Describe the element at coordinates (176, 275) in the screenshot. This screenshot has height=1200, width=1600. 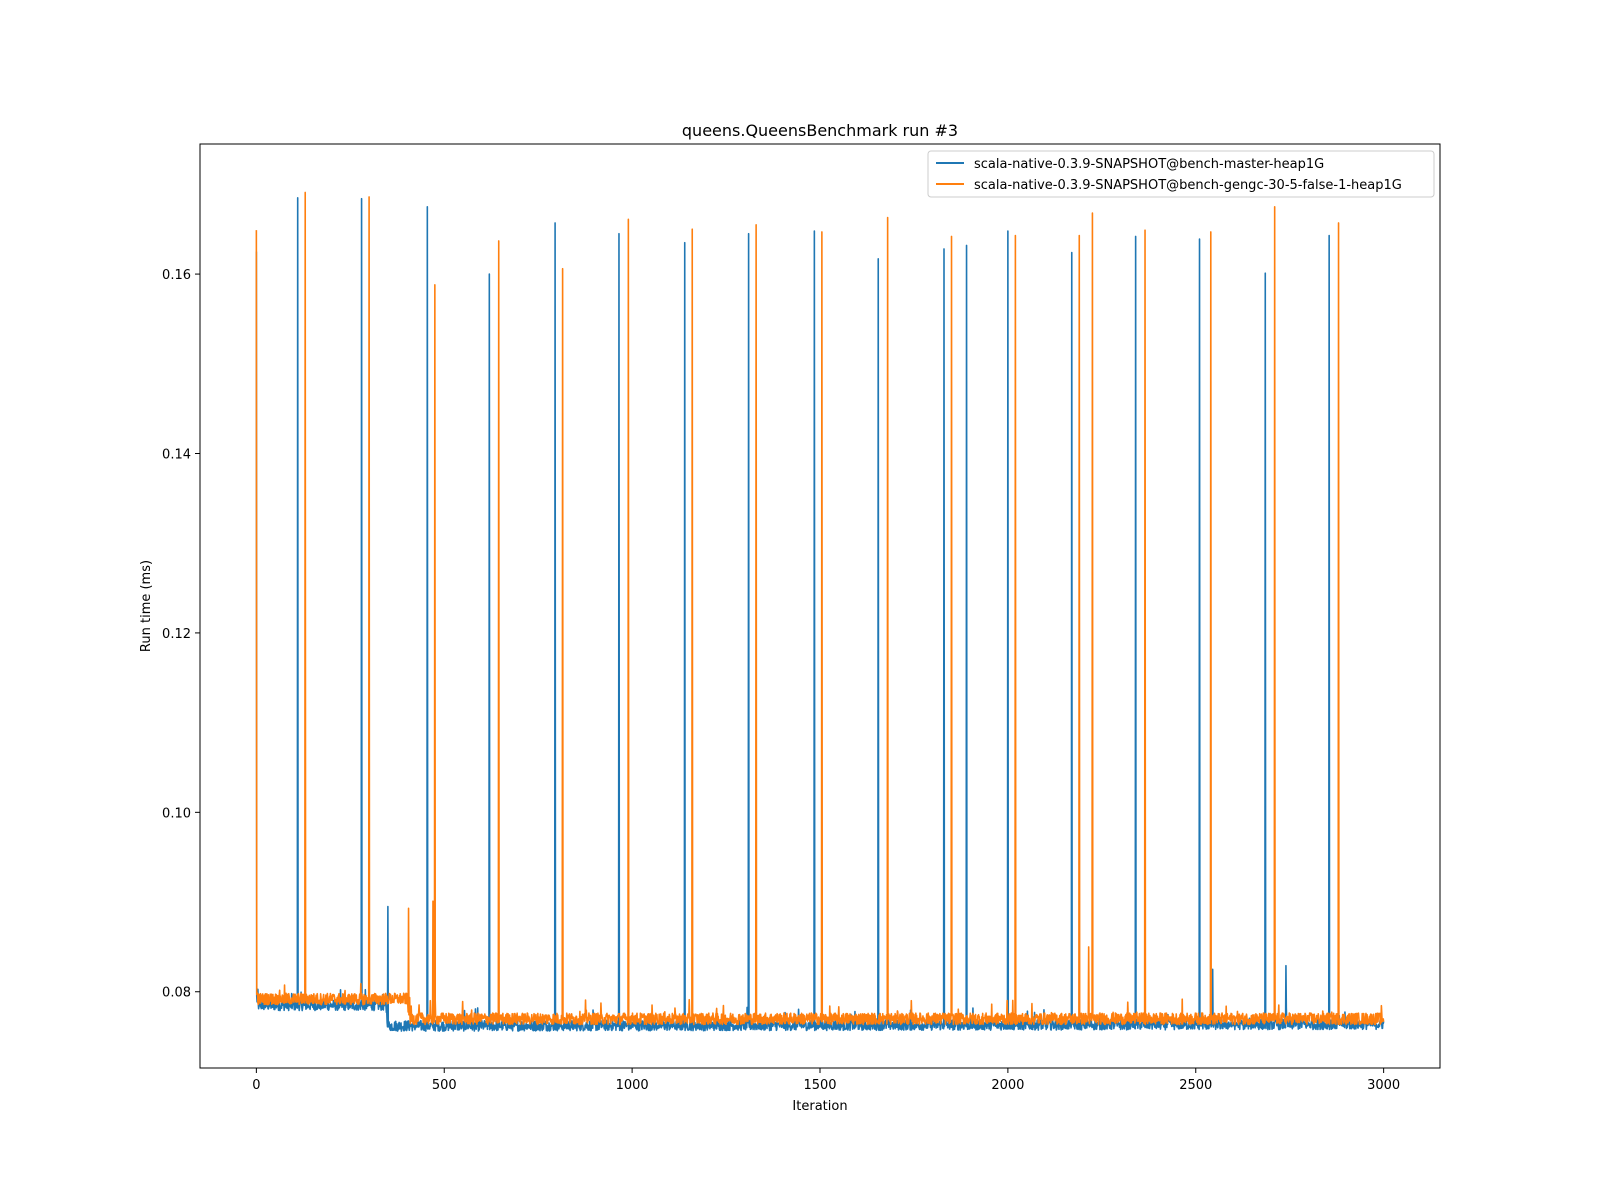
I see `y-tick-label: 0.16` at that location.